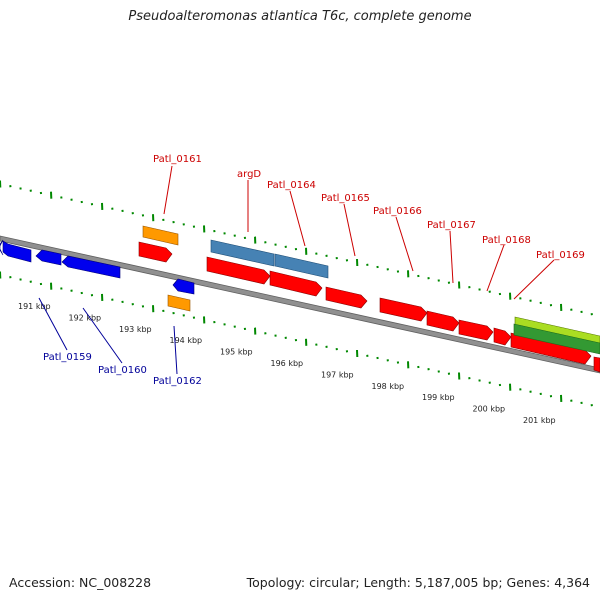 This screenshot has height=600, width=600. What do you see at coordinates (556, 339) in the screenshot?
I see `feature-dark-green` at bounding box center [556, 339].